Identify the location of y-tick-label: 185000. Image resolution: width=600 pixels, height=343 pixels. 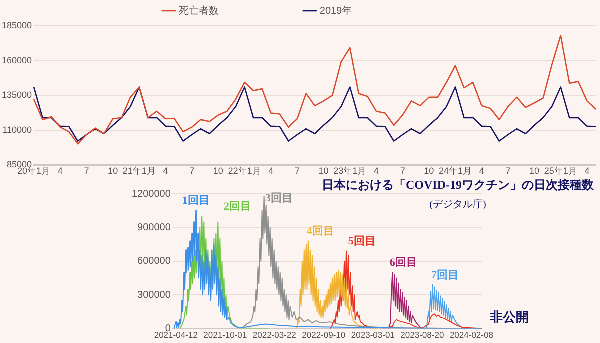
(17, 25).